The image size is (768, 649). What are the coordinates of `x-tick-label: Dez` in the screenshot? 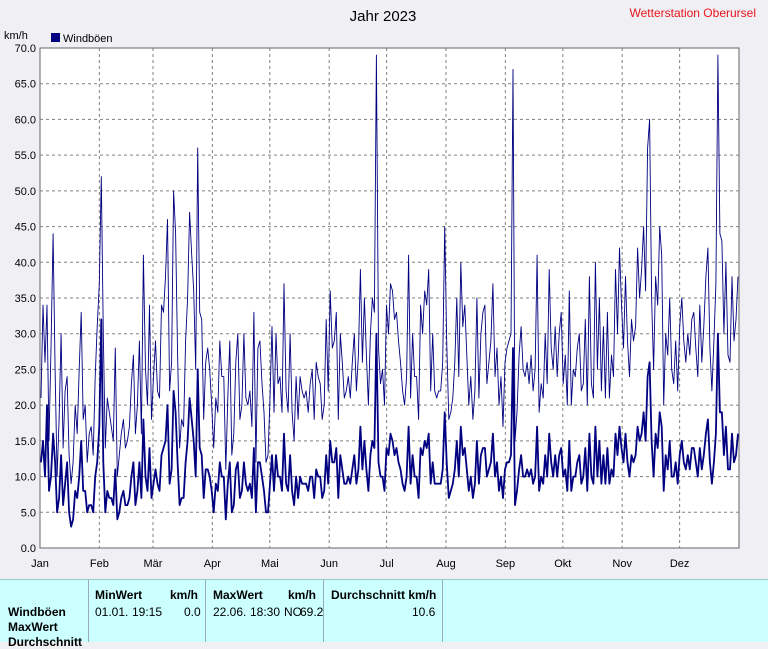 It's located at (680, 564).